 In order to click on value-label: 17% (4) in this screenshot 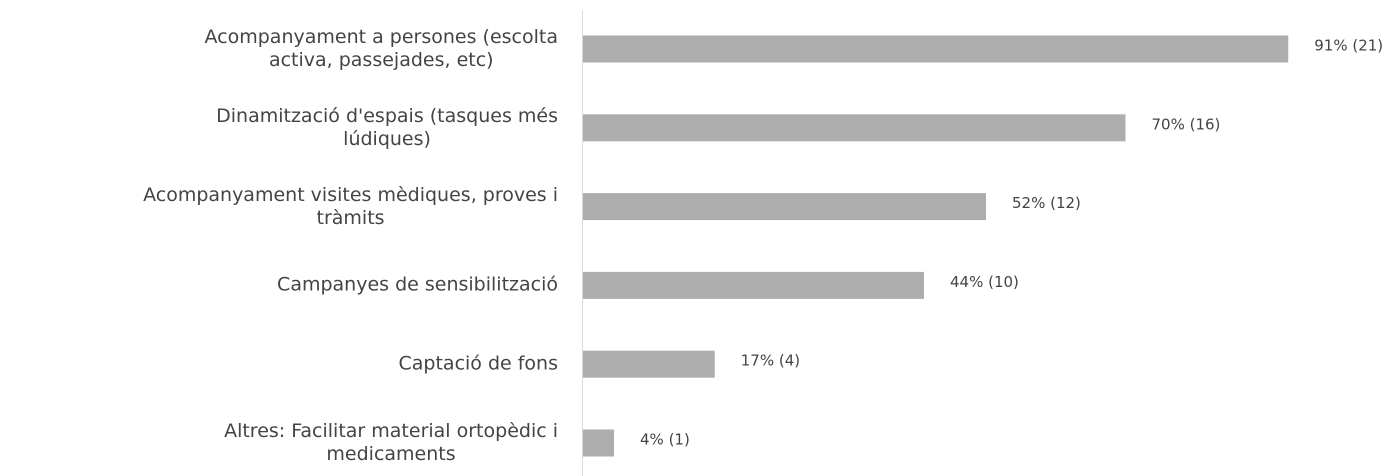, I will do `click(770, 361)`.